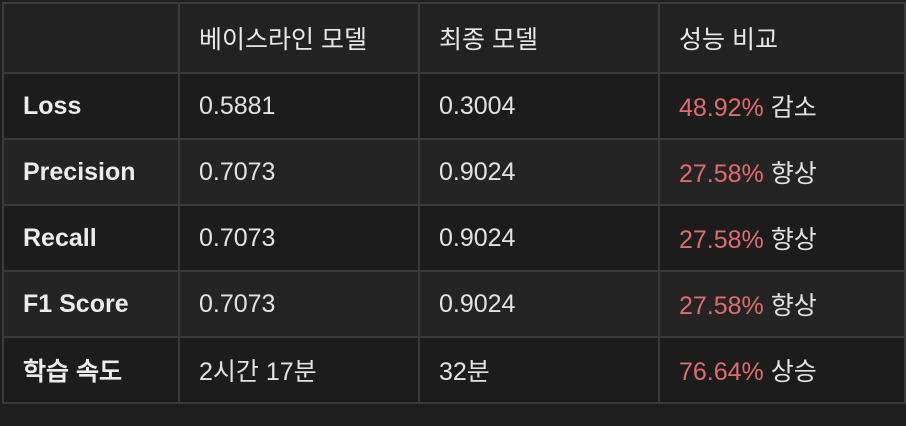  Describe the element at coordinates (91, 370) in the screenshot. I see `metric-label: 학습 속도` at that location.